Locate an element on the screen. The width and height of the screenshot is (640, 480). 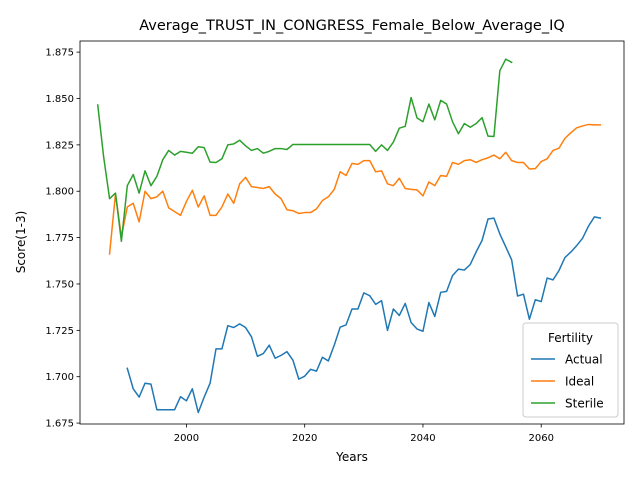
y-tick-label: 1.750 is located at coordinates (59, 284).